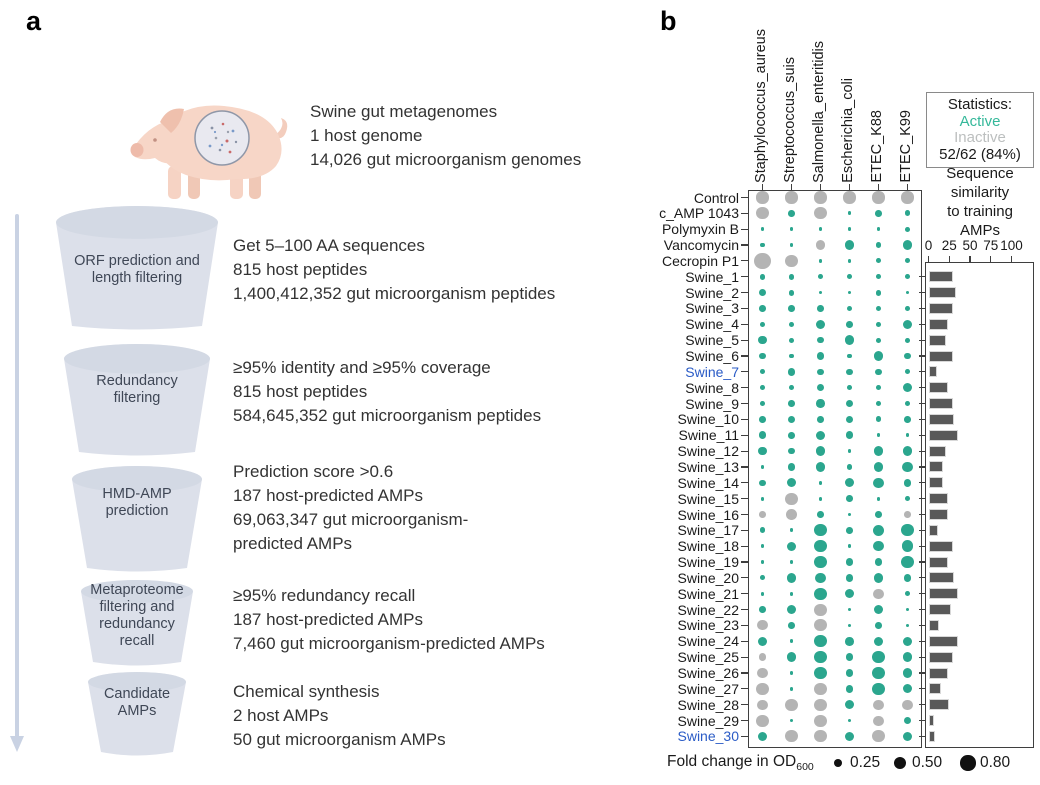  Describe the element at coordinates (740, 763) in the screenshot. I see `legend-label: Fold change in OD600` at that location.